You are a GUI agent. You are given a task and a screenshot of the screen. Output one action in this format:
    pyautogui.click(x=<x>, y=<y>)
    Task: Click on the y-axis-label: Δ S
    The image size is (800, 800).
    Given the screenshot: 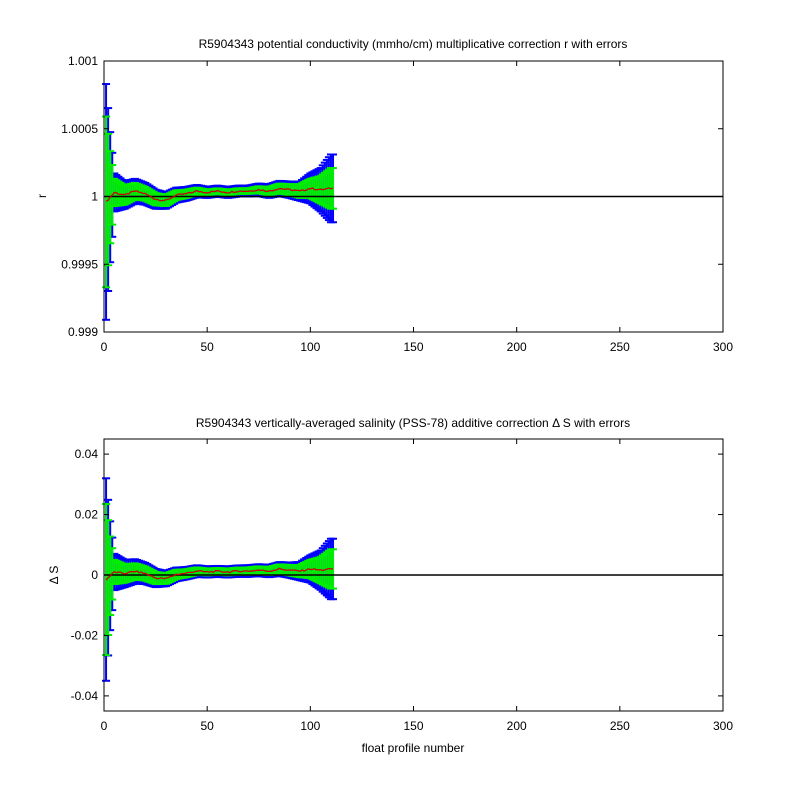 What is the action you would take?
    pyautogui.click(x=54, y=575)
    